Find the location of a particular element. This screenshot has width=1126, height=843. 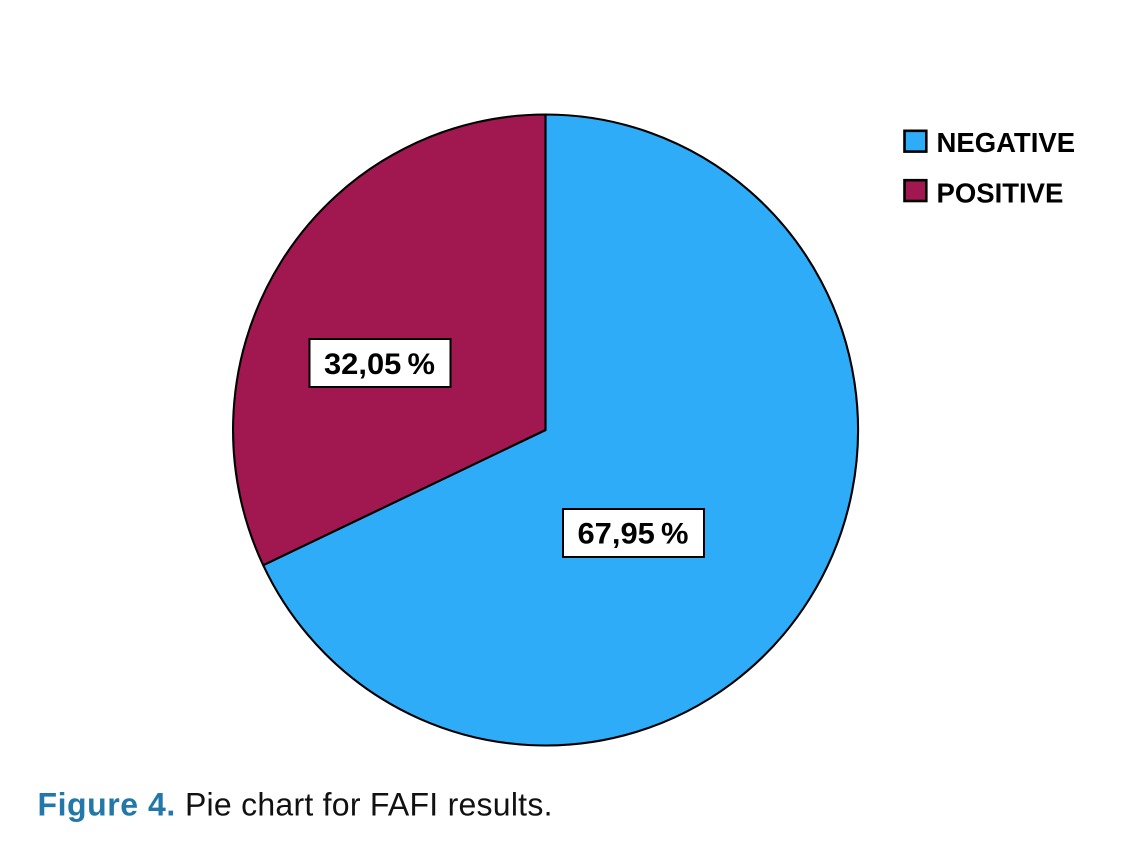

svg-text:Figure 4. Pie chart for FAFI r: Figure 4. Pie chart for FAFI results. is located at coordinates (295, 805).